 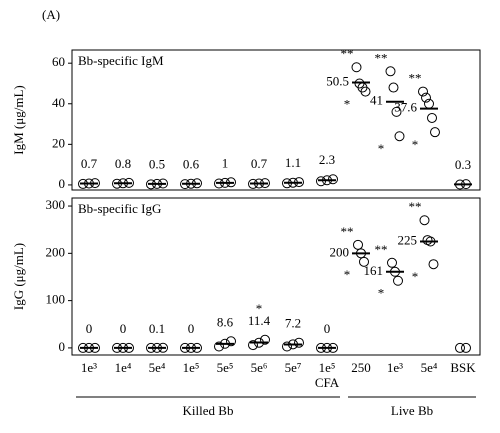 I want to click on mean-label: 200, so click(x=340, y=251).